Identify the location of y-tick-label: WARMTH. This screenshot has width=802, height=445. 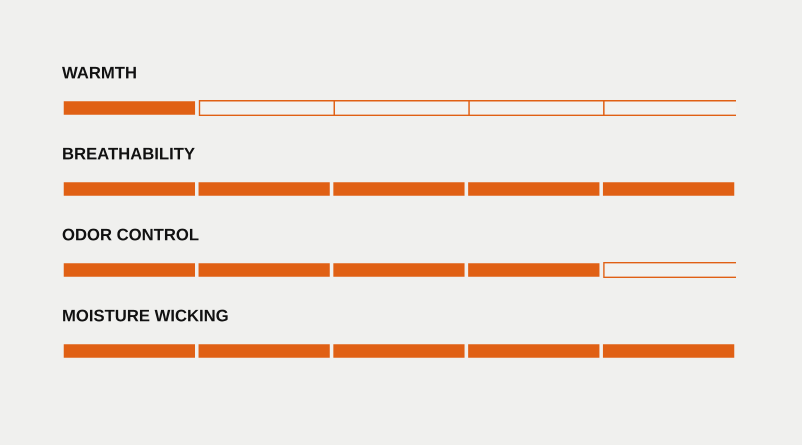
(99, 72).